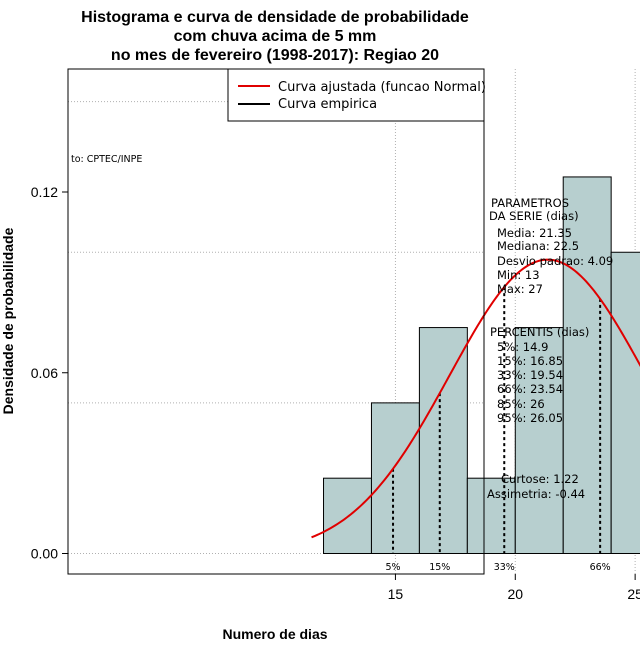 The image size is (640, 660). Describe the element at coordinates (530, 361) in the screenshot. I see `percentil-15: 15%: 16.85` at that location.